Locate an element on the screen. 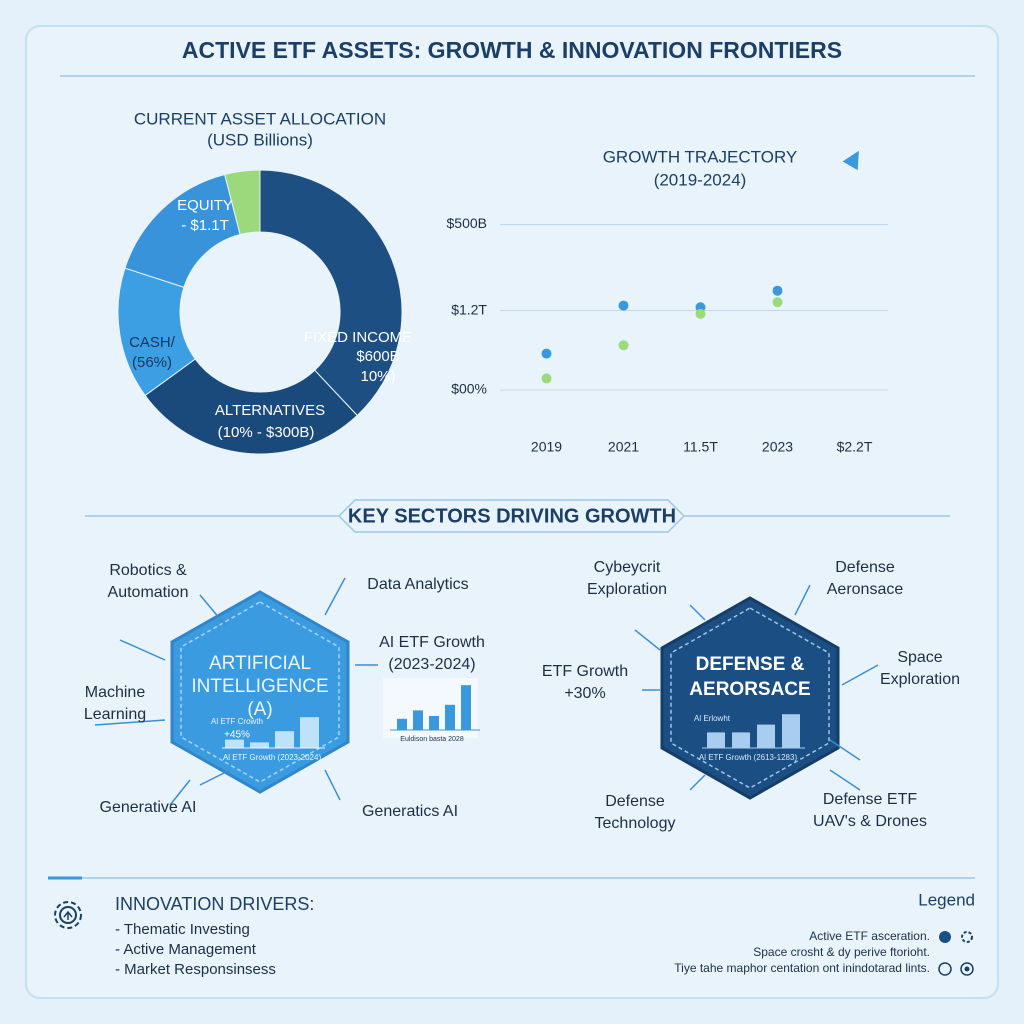 Image resolution: width=1024 pixels, height=1024 pixels. donut-annotation: 10%) is located at coordinates (377, 376).